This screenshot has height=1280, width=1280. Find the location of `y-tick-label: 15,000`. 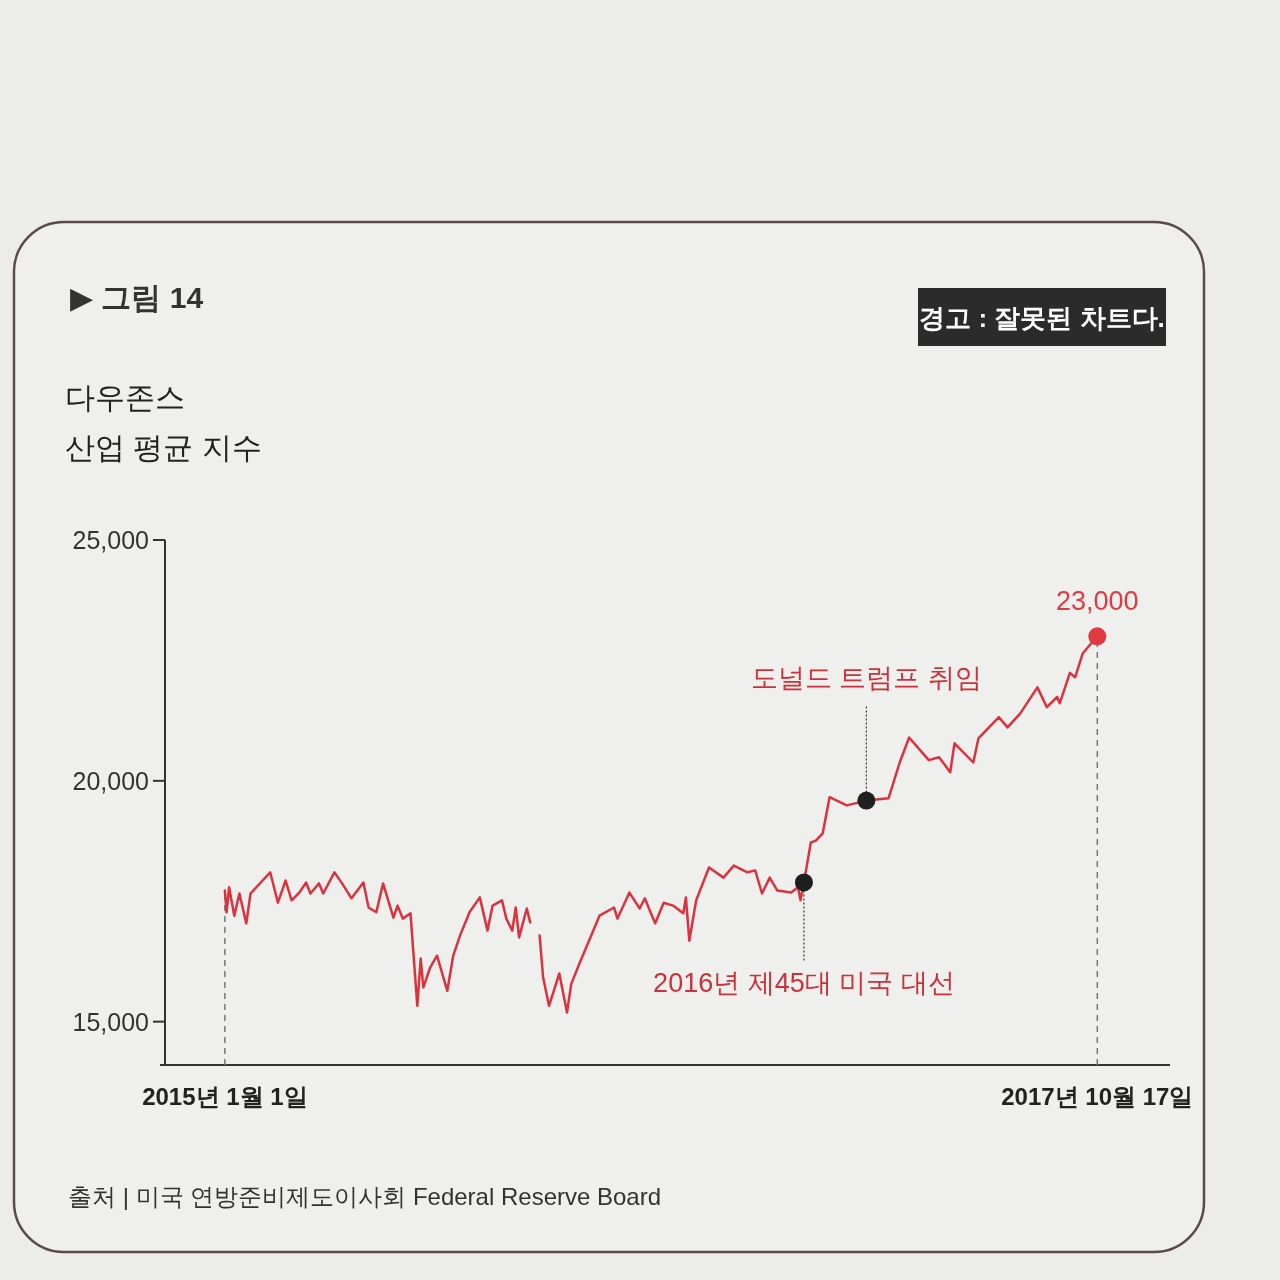

y-tick-label: 15,000 is located at coordinates (110, 1021).